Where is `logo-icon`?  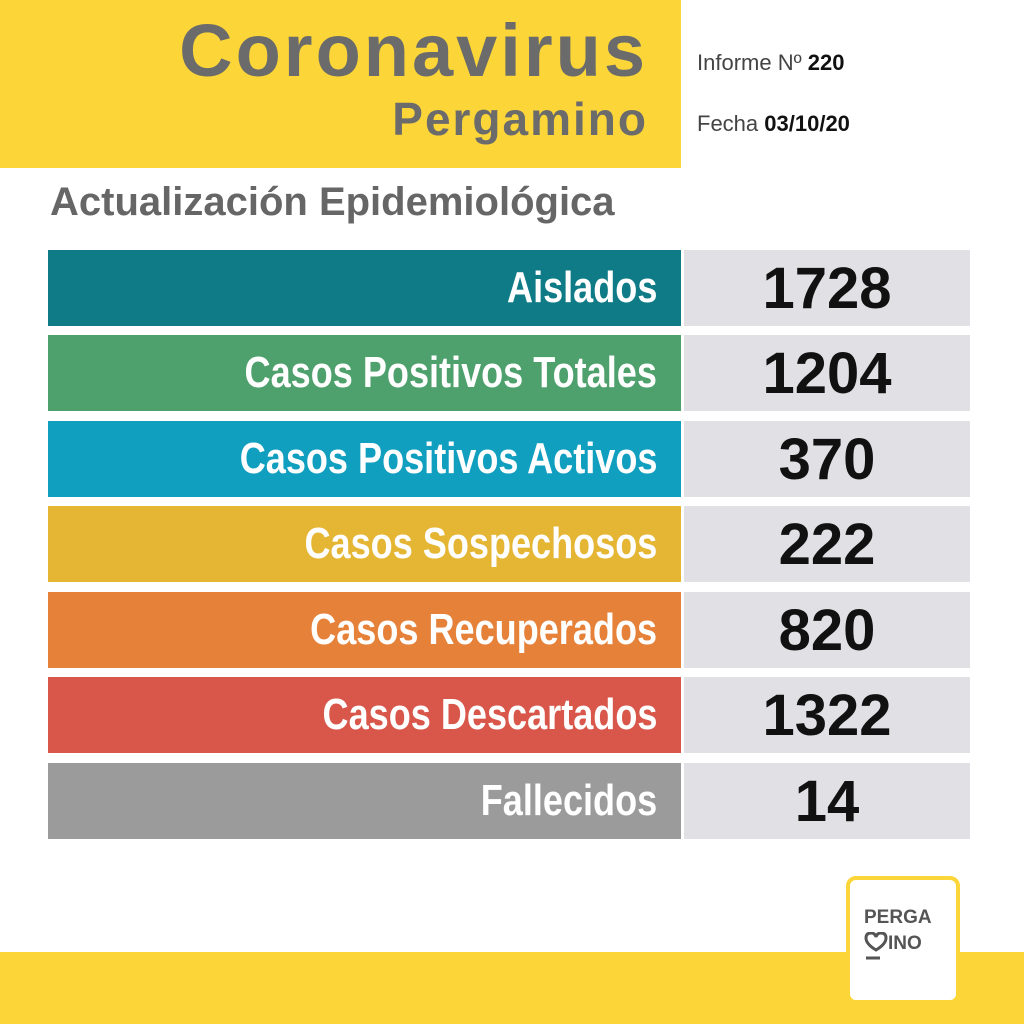 logo-icon is located at coordinates (876, 946).